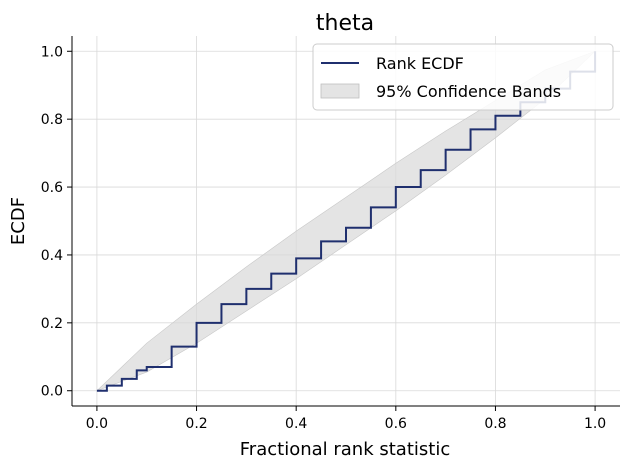  What do you see at coordinates (52, 392) in the screenshot?
I see `y-tick-label-0: 0.0` at bounding box center [52, 392].